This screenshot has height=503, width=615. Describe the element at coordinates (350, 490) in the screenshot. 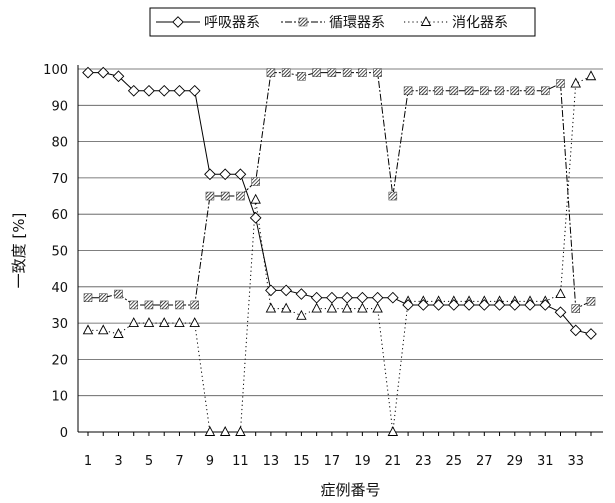

I see `x-axis-label: 症例番号` at that location.